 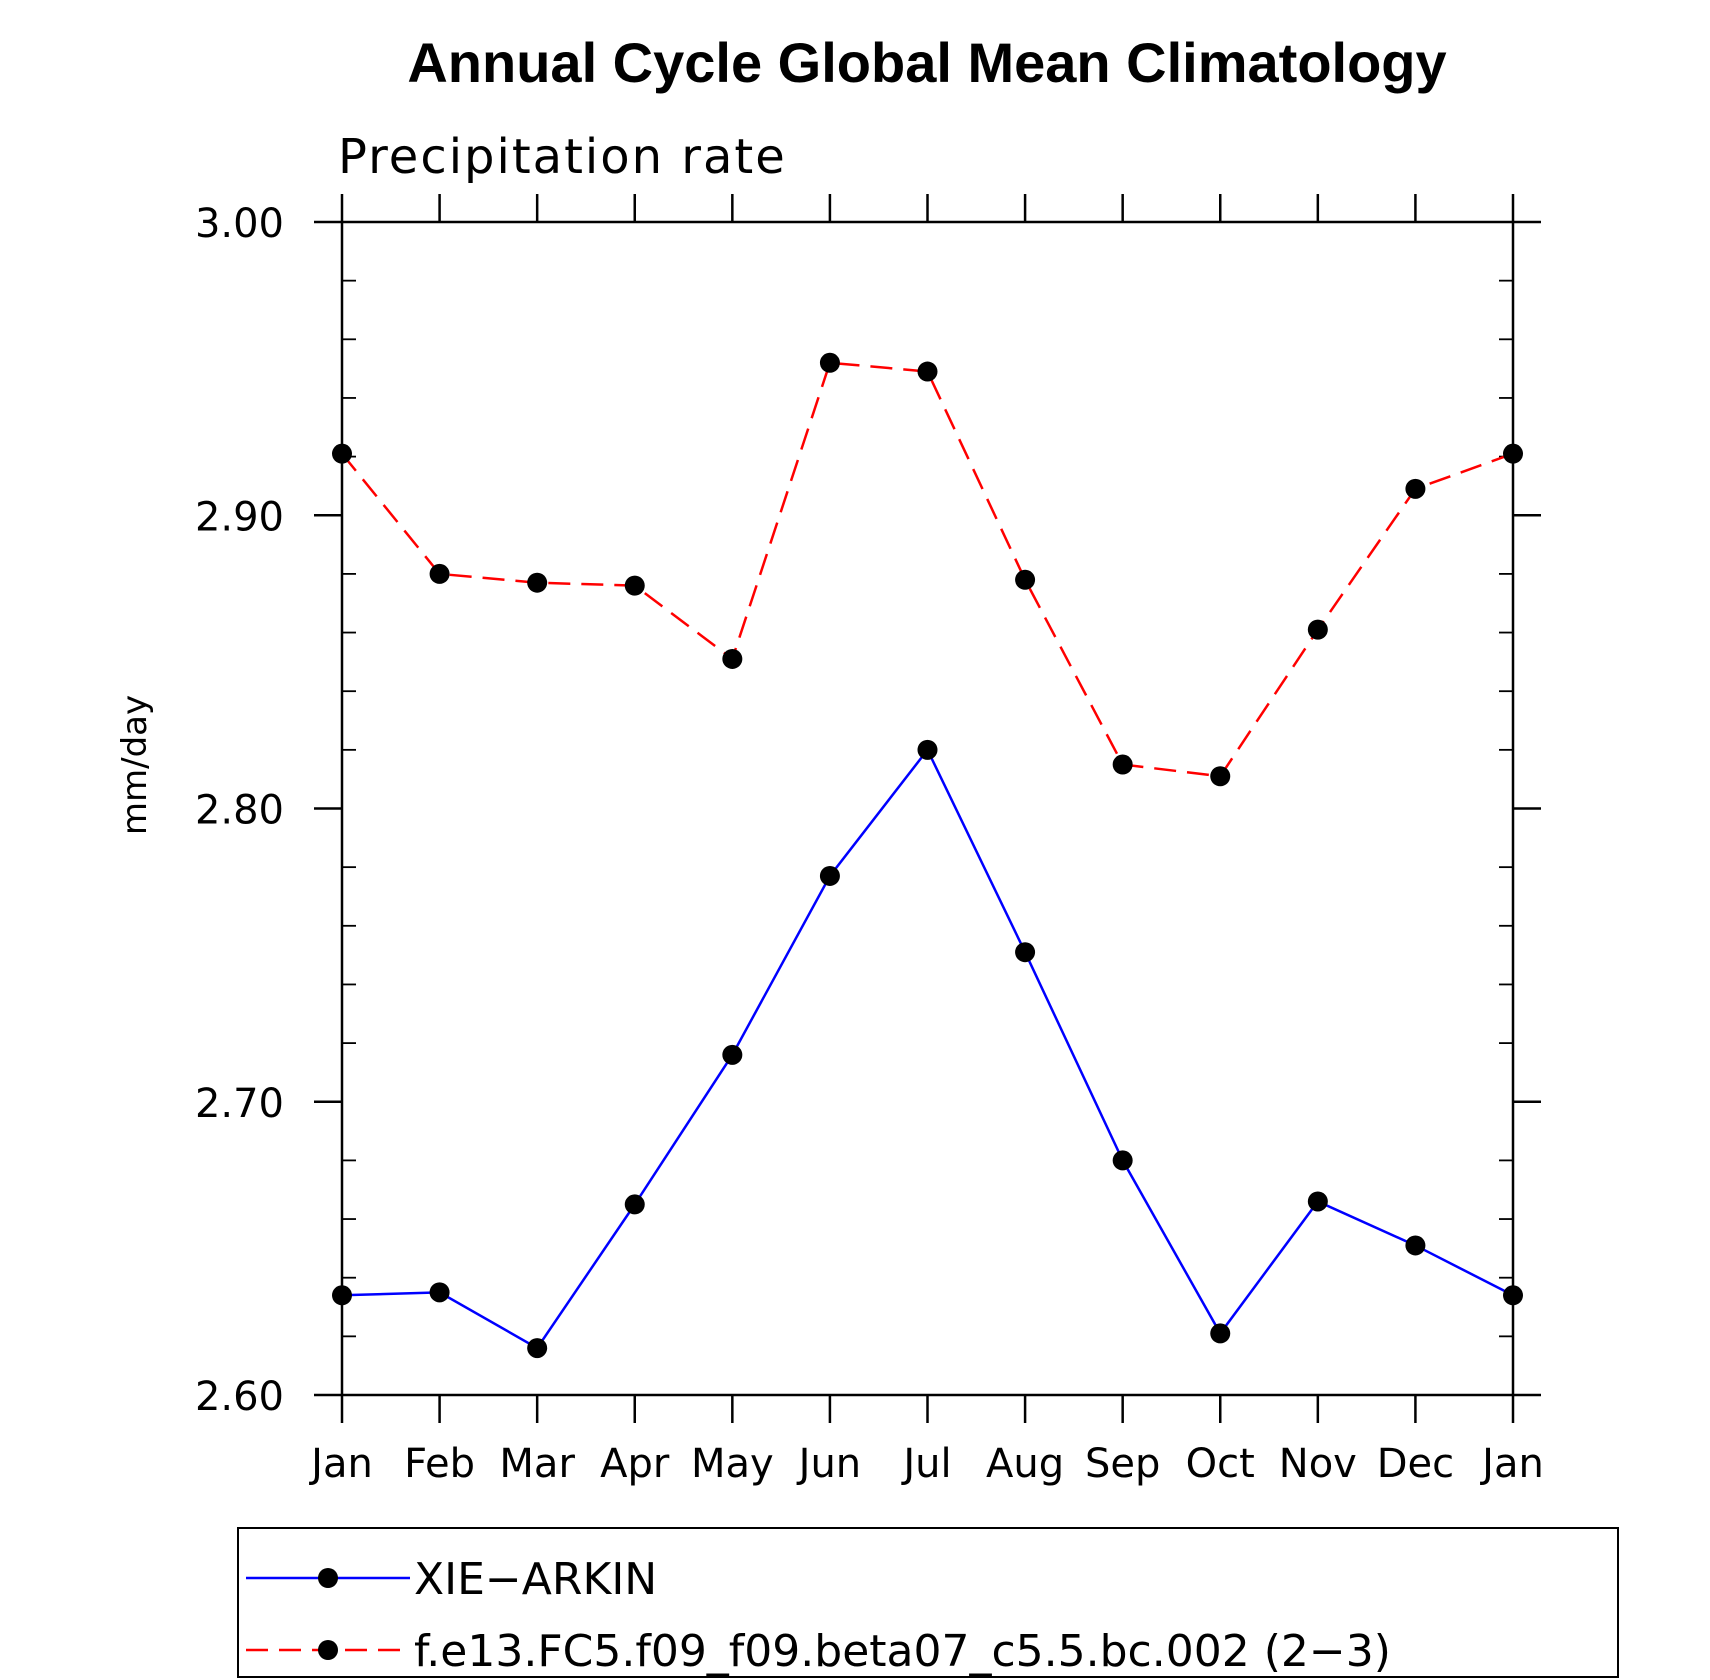 What do you see at coordinates (1415, 1464) in the screenshot?
I see `x-tick-label: Dec` at bounding box center [1415, 1464].